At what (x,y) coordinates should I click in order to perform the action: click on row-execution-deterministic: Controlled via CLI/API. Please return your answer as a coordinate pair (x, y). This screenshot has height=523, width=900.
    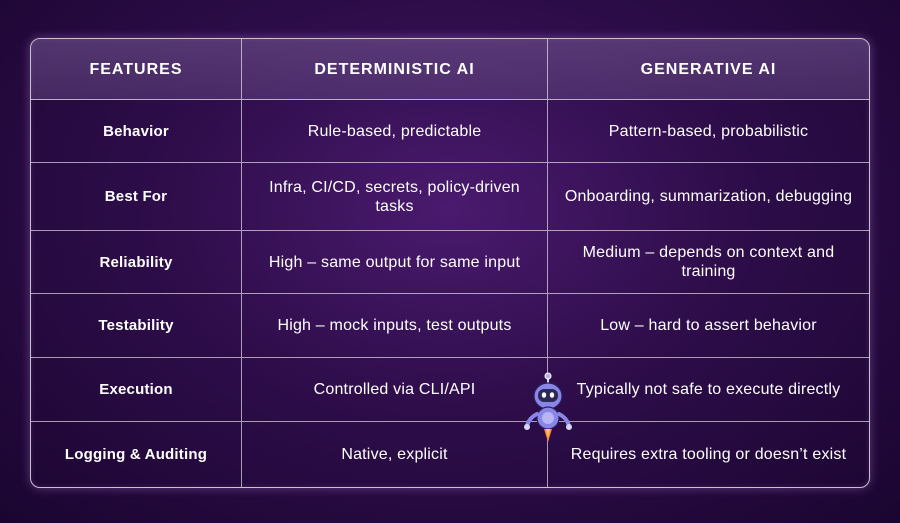
    Looking at the image, I should click on (395, 390).